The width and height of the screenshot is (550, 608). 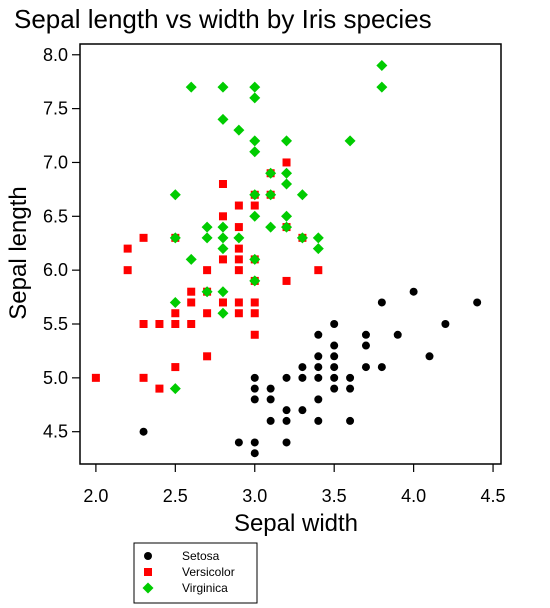 What do you see at coordinates (55, 270) in the screenshot?
I see `y-tick-label: 6.0` at bounding box center [55, 270].